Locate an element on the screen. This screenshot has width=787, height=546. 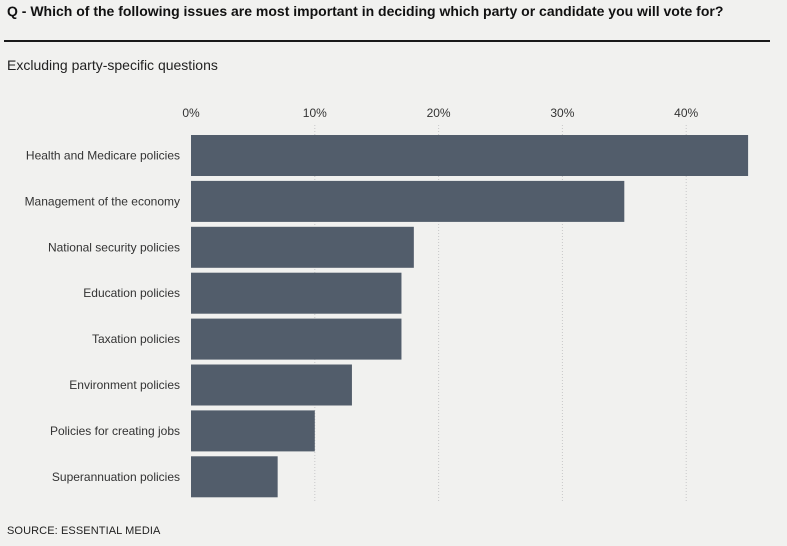
x-tick-label: 30% is located at coordinates (562, 113).